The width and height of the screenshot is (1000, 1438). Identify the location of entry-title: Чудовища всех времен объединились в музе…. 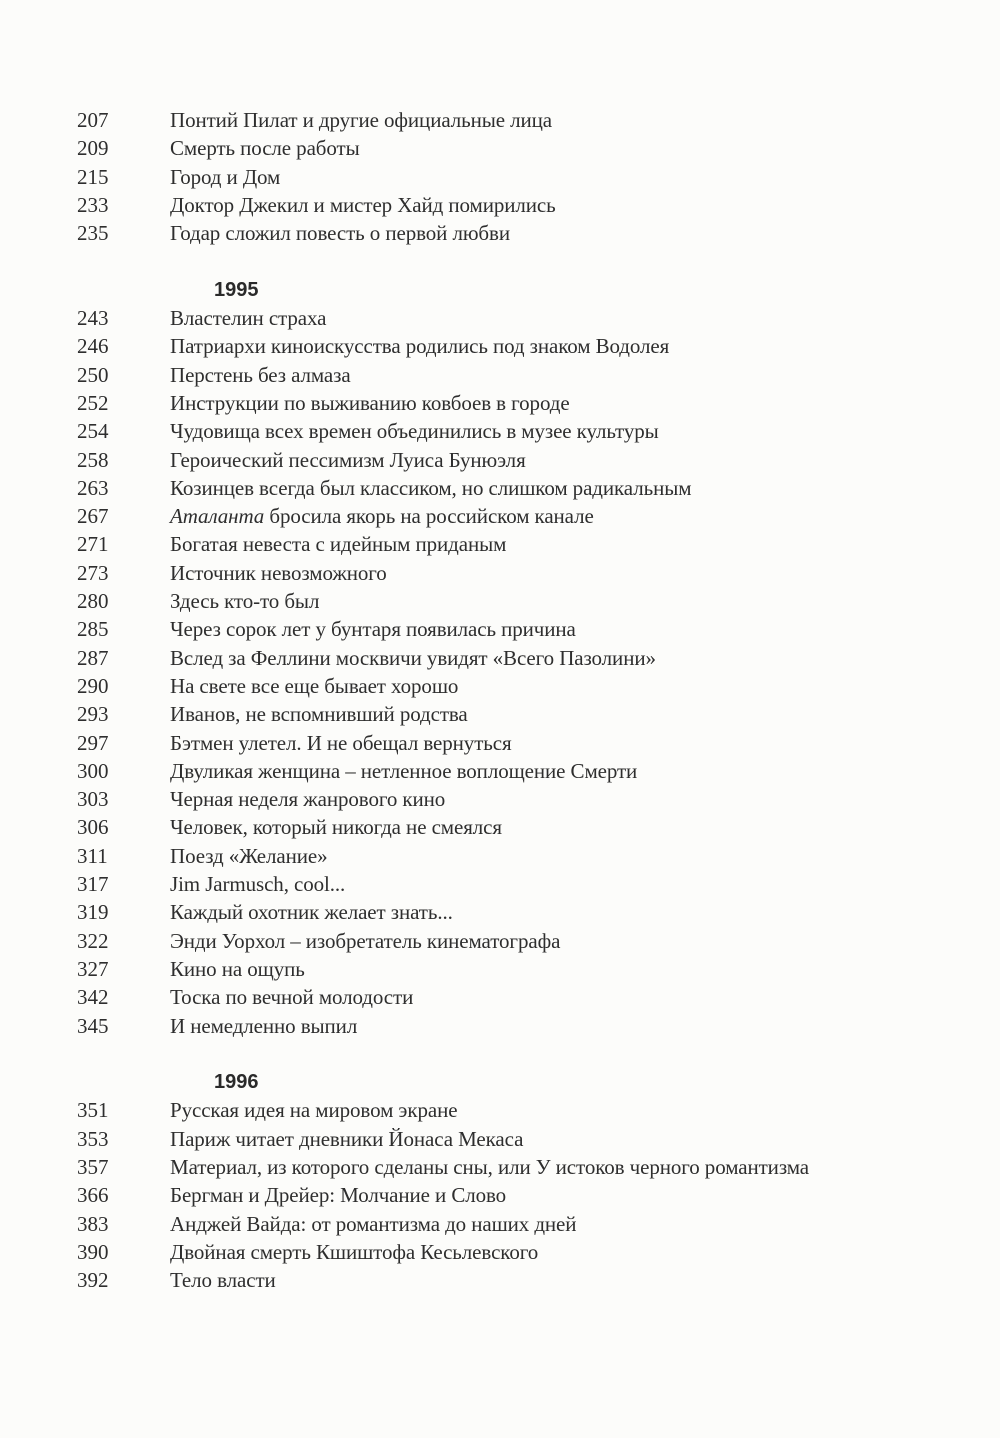
(414, 431).